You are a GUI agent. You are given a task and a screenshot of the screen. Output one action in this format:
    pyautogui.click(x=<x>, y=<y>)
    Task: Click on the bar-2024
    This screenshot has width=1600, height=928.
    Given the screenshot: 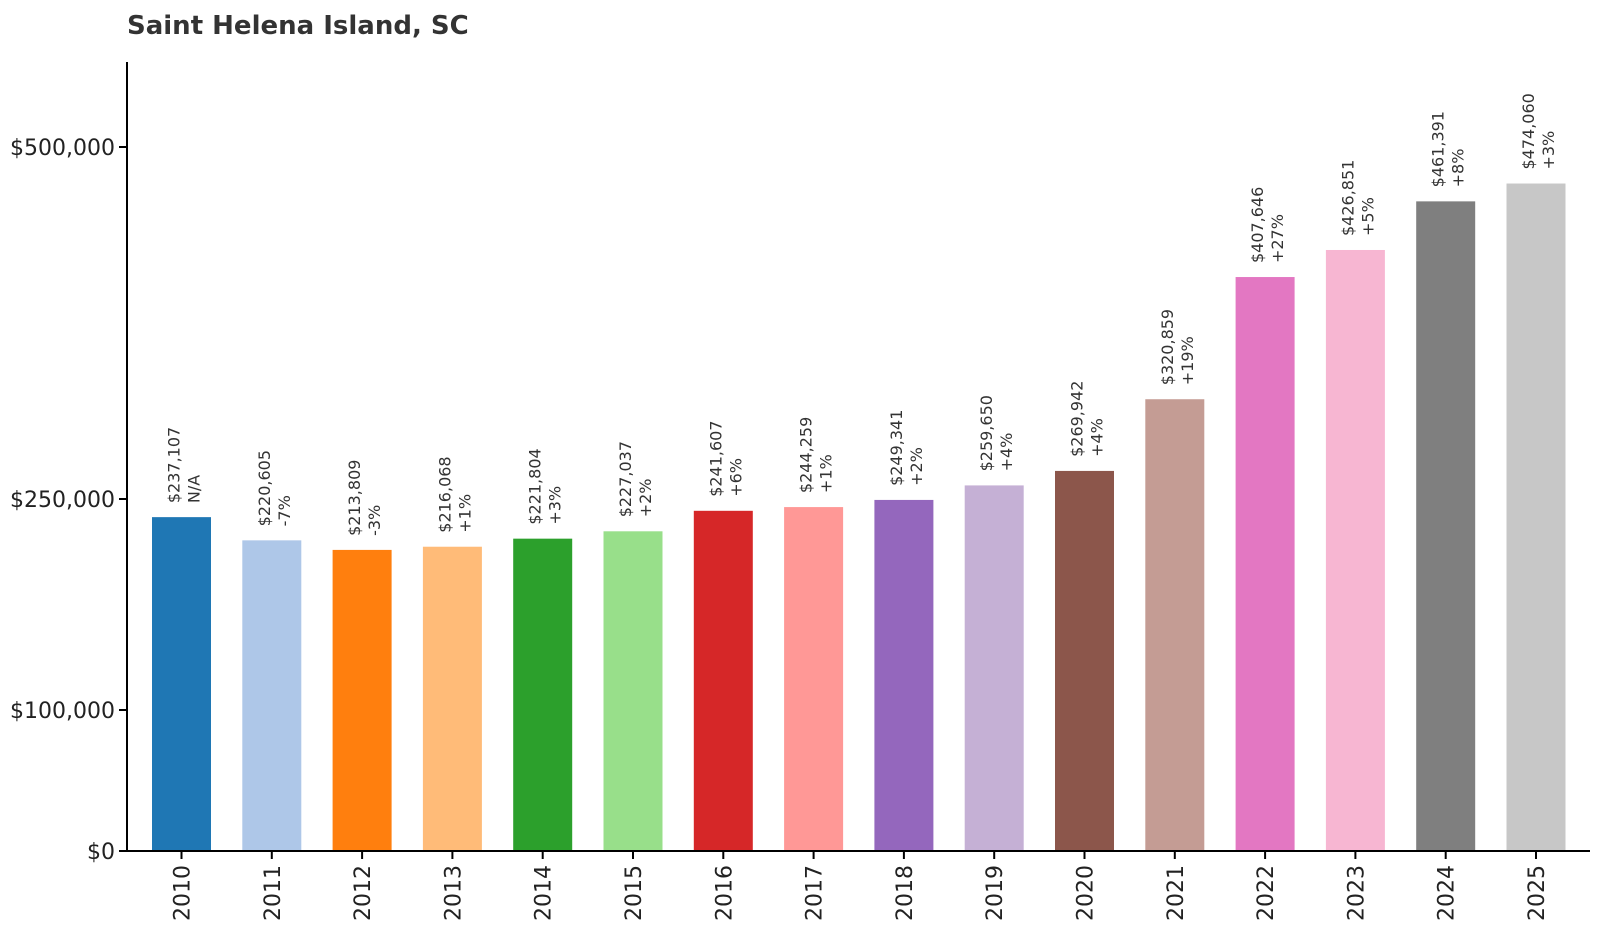 What is the action you would take?
    pyautogui.click(x=1446, y=526)
    